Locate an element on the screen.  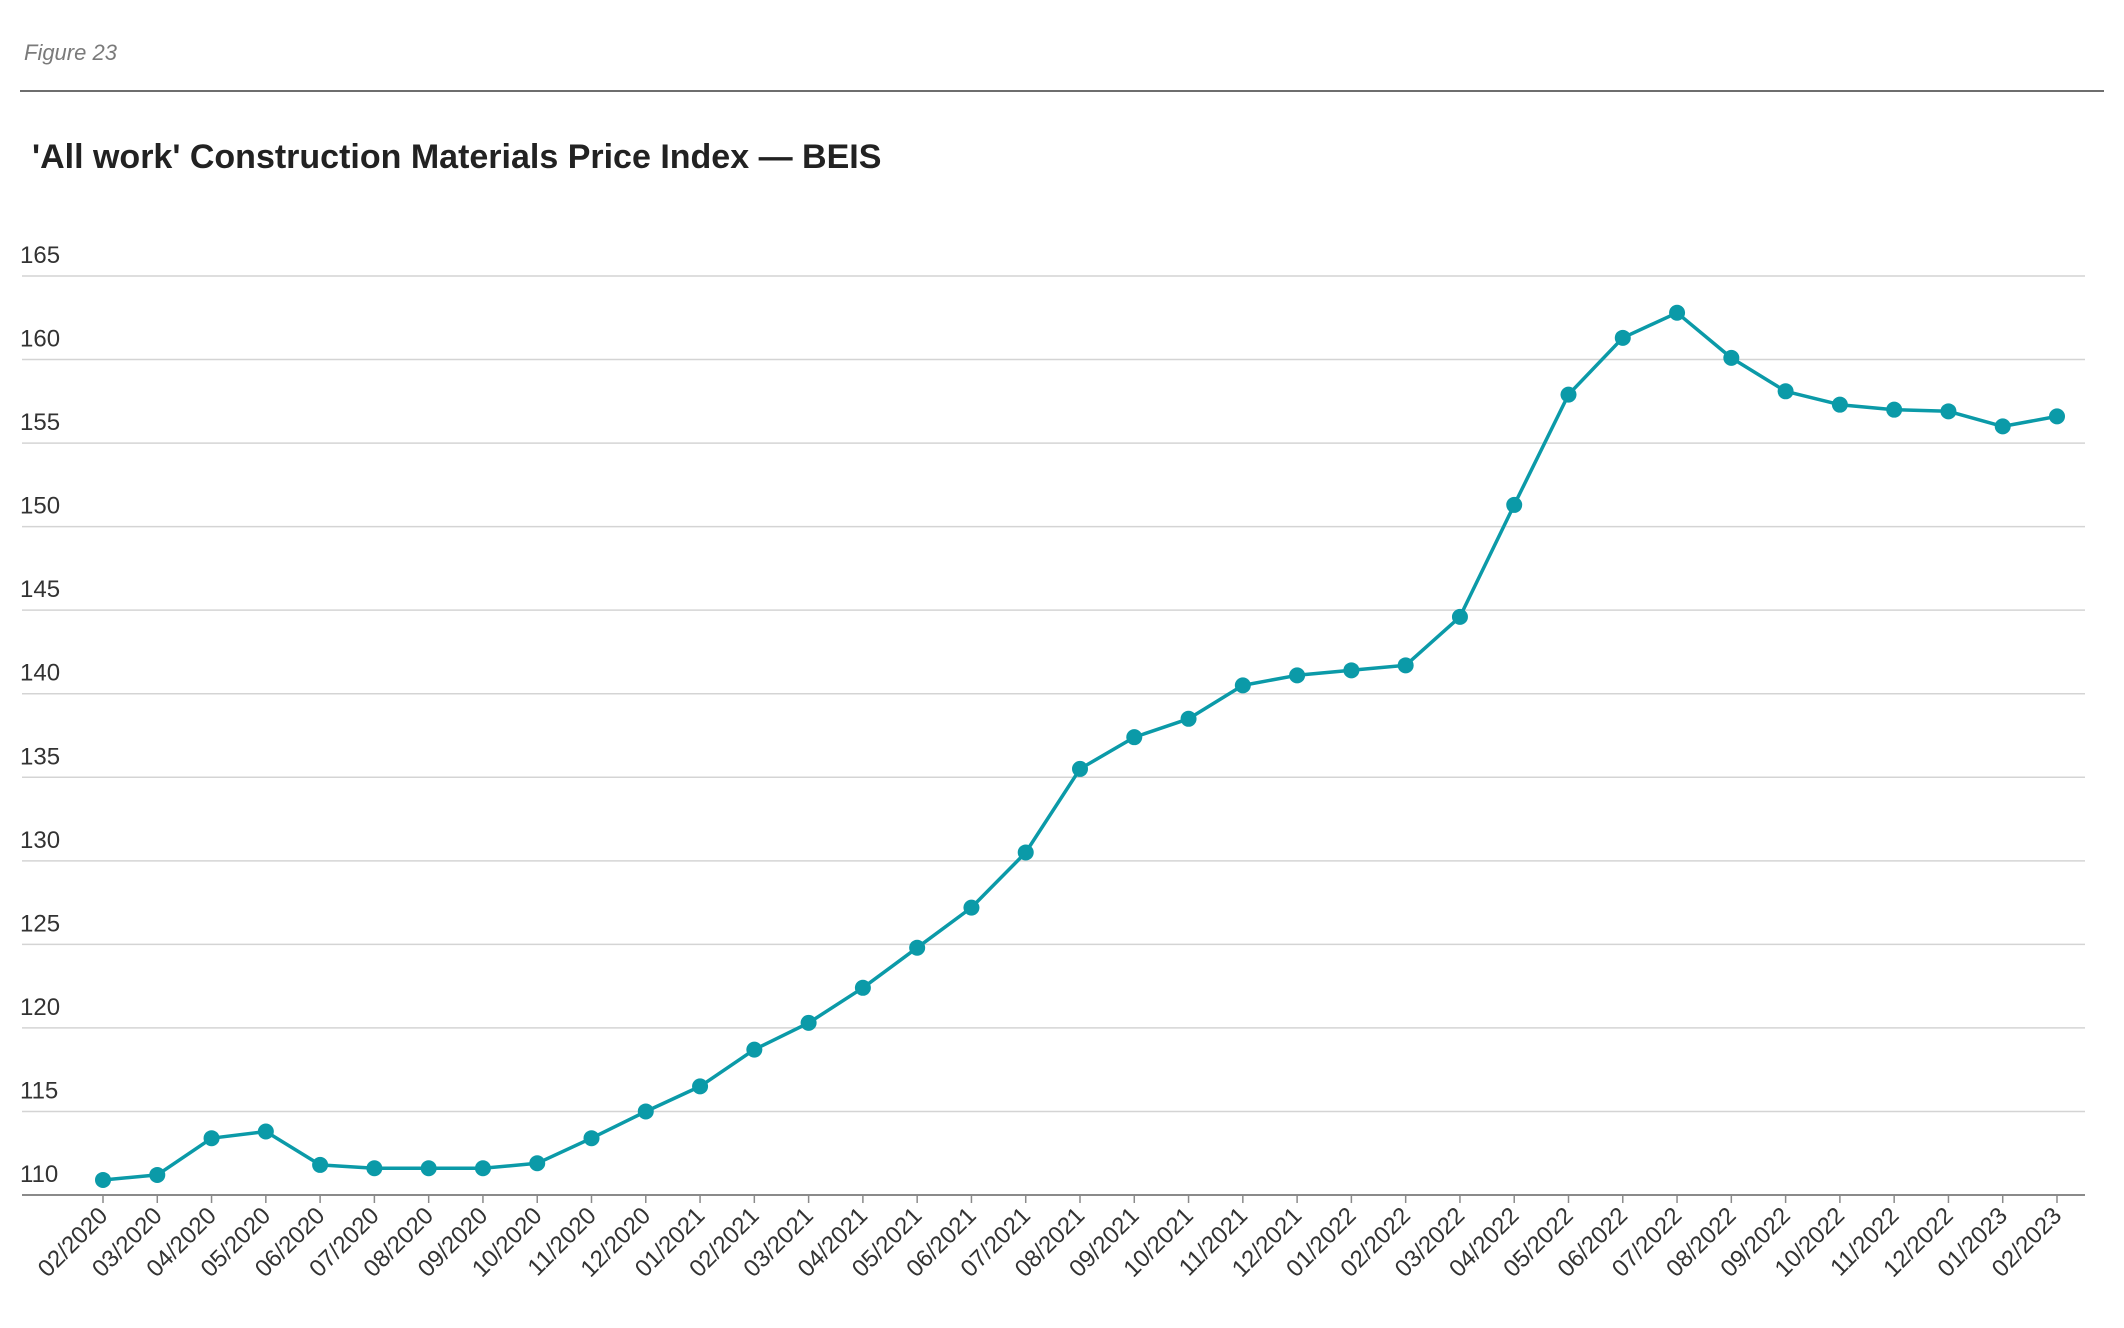
data-point-08/2020 is located at coordinates (428, 1168).